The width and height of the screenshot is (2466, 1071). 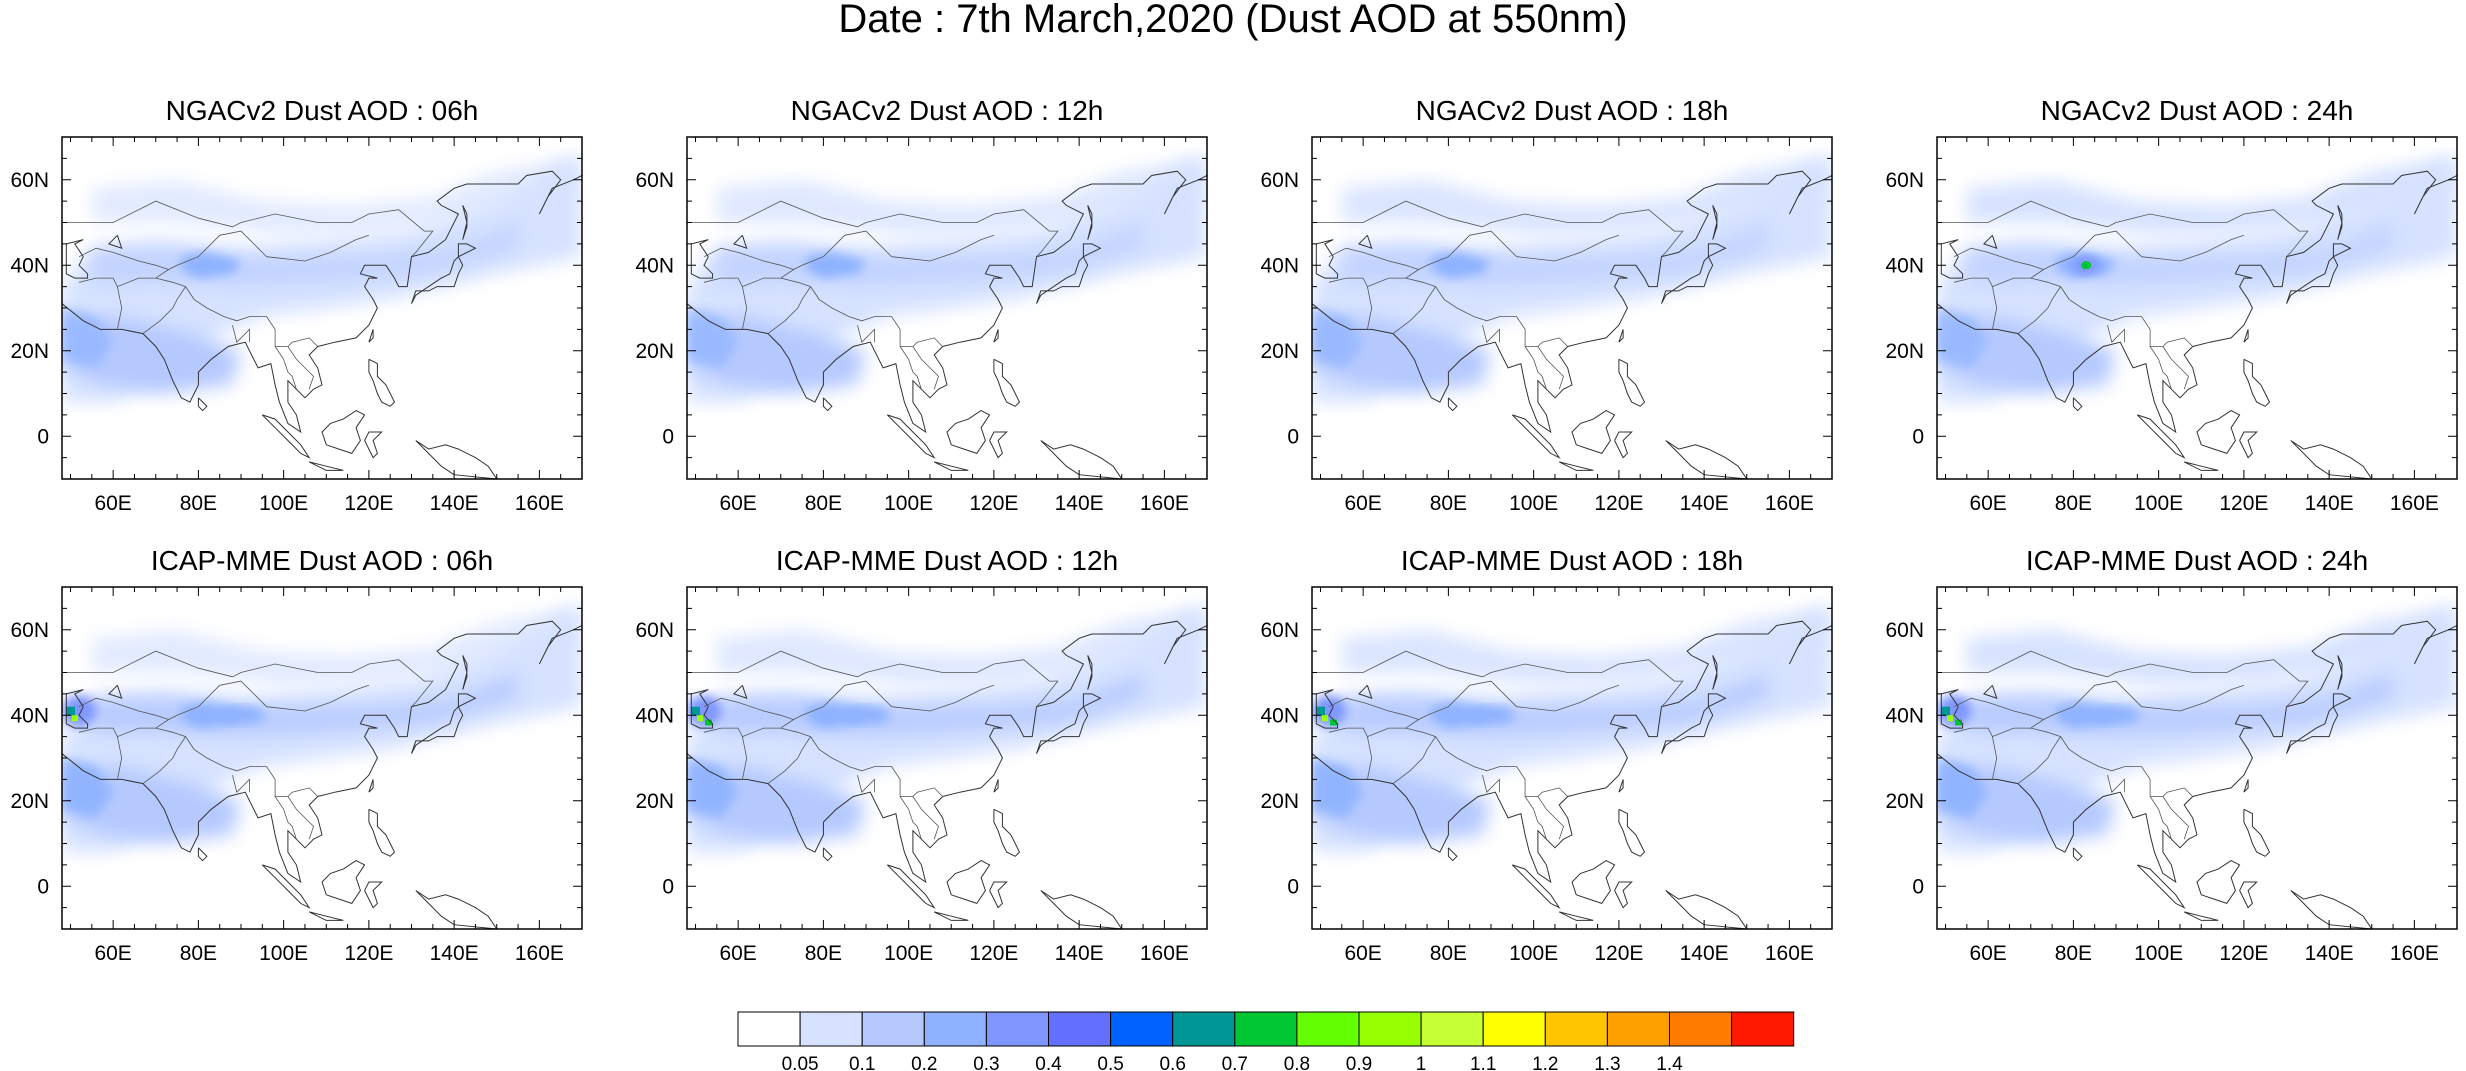 What do you see at coordinates (1669, 1062) in the screenshot?
I see `colorbar-label: 1.4` at bounding box center [1669, 1062].